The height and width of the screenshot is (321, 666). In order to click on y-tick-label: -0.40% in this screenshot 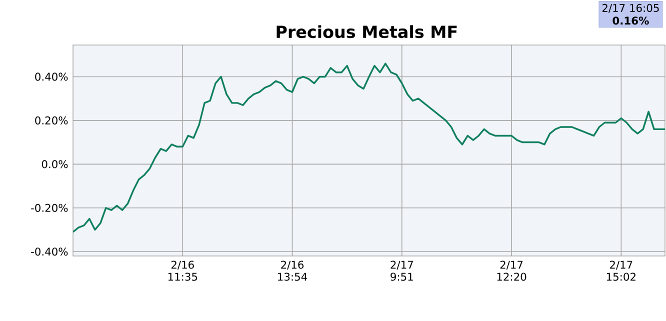, I will do `click(49, 252)`.